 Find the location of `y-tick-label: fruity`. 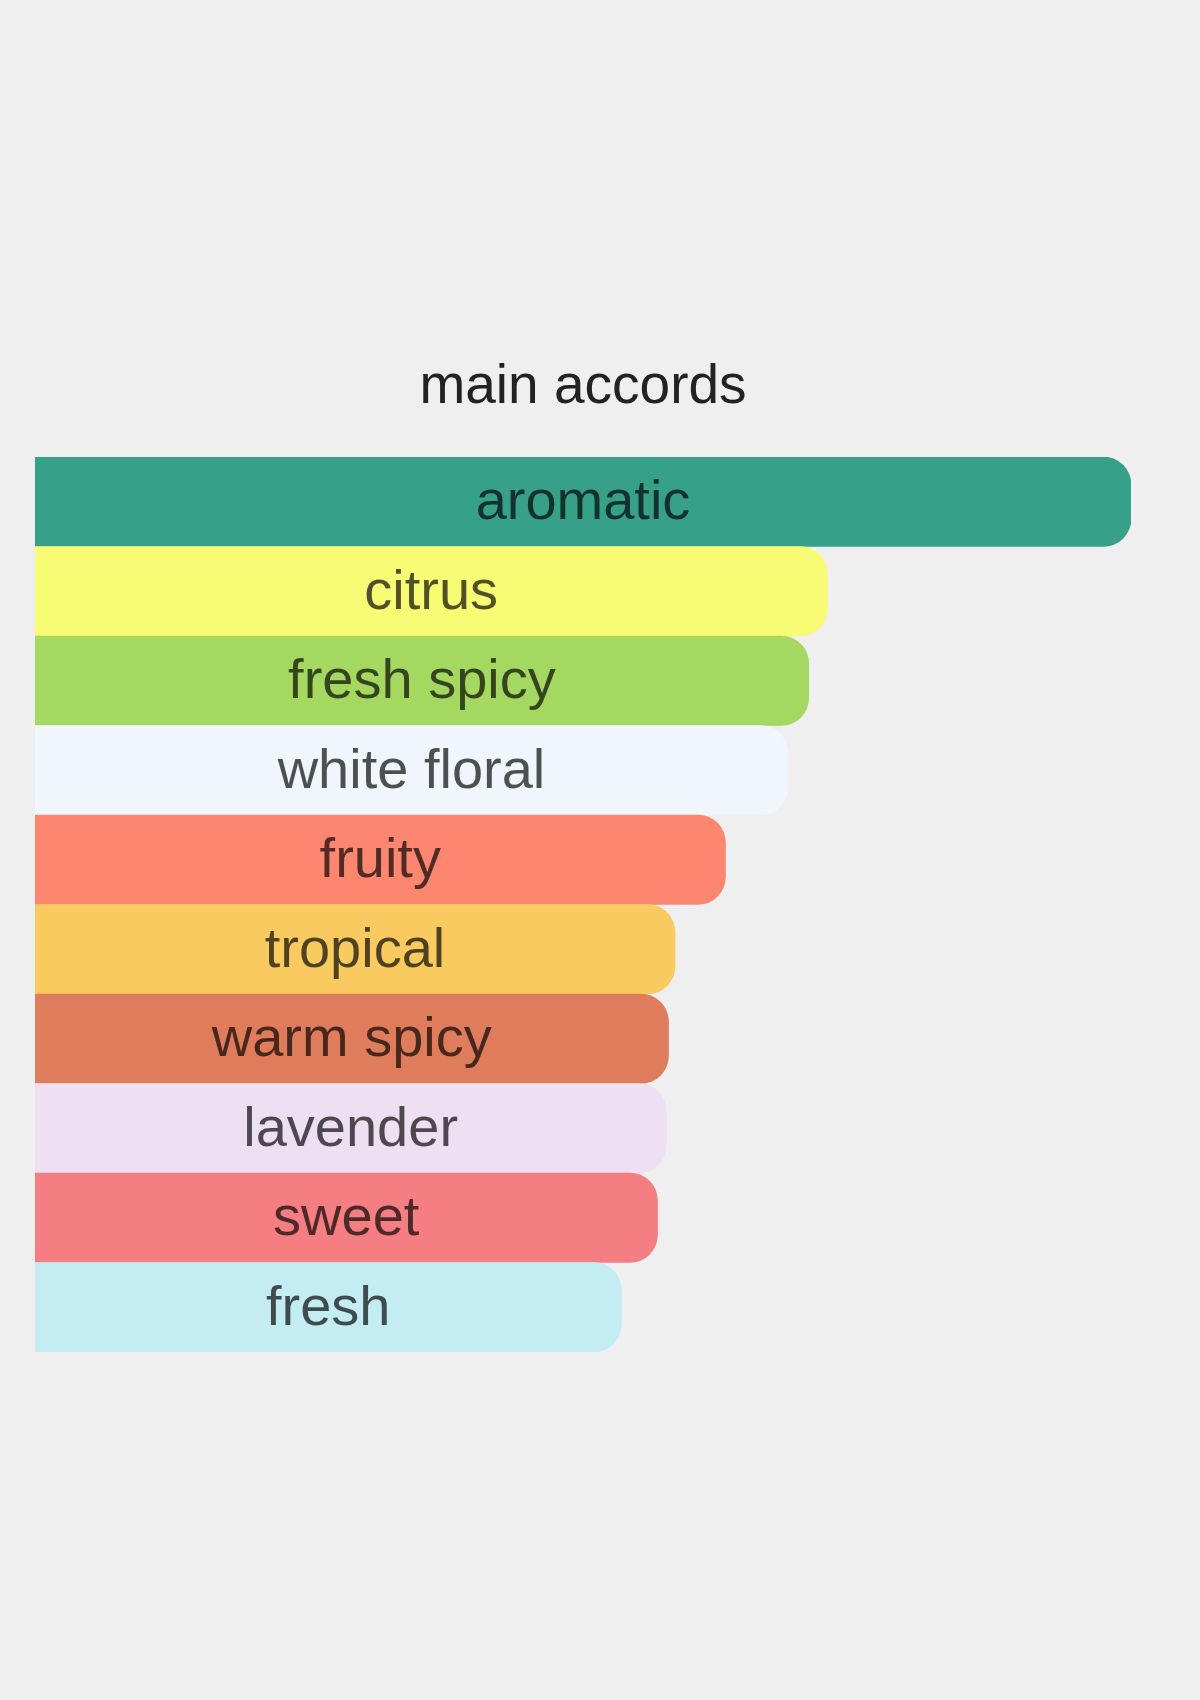

y-tick-label: fruity is located at coordinates (380, 858).